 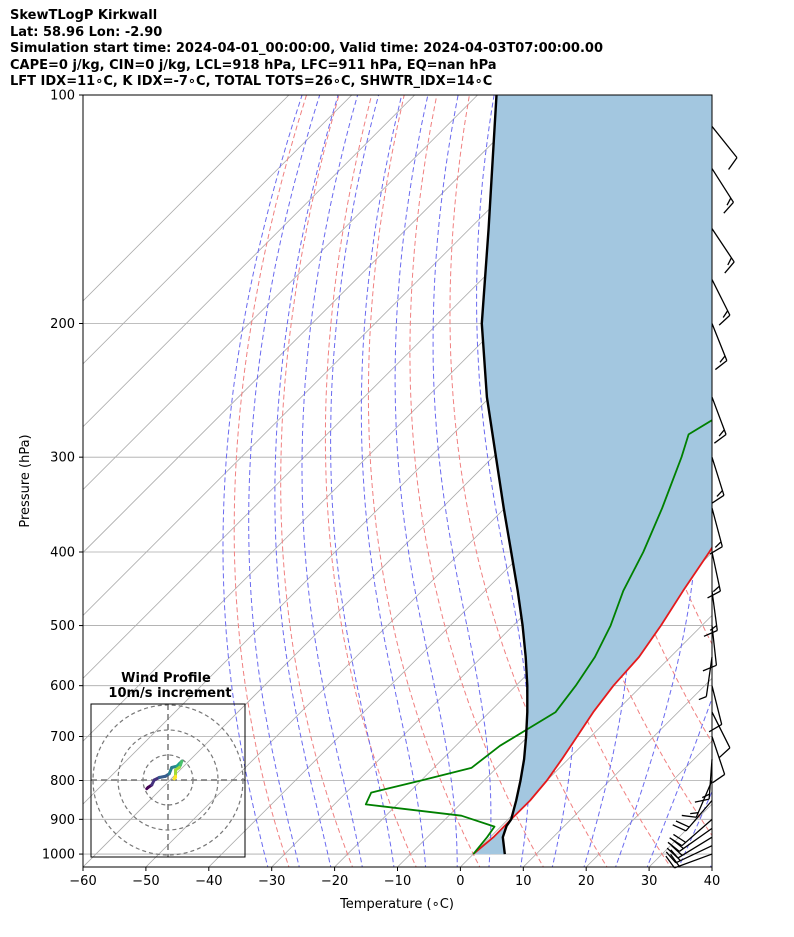 What do you see at coordinates (86, 32) in the screenshot?
I see `location-line: Lat: 58.96 Lon: -2.90` at bounding box center [86, 32].